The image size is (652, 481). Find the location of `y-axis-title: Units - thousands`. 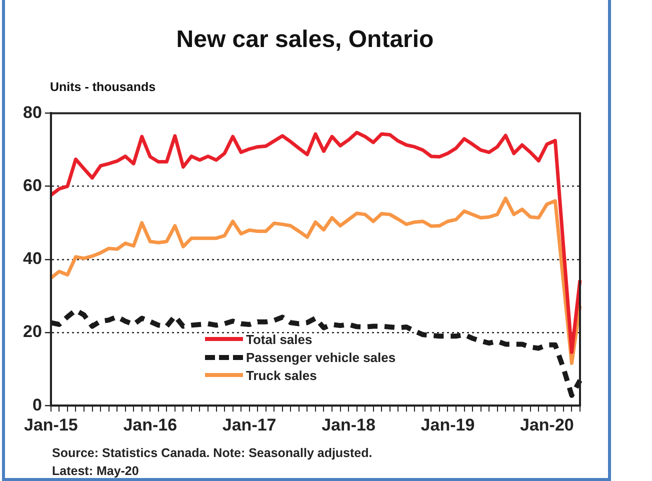

y-axis-title: Units - thousands is located at coordinates (103, 87).